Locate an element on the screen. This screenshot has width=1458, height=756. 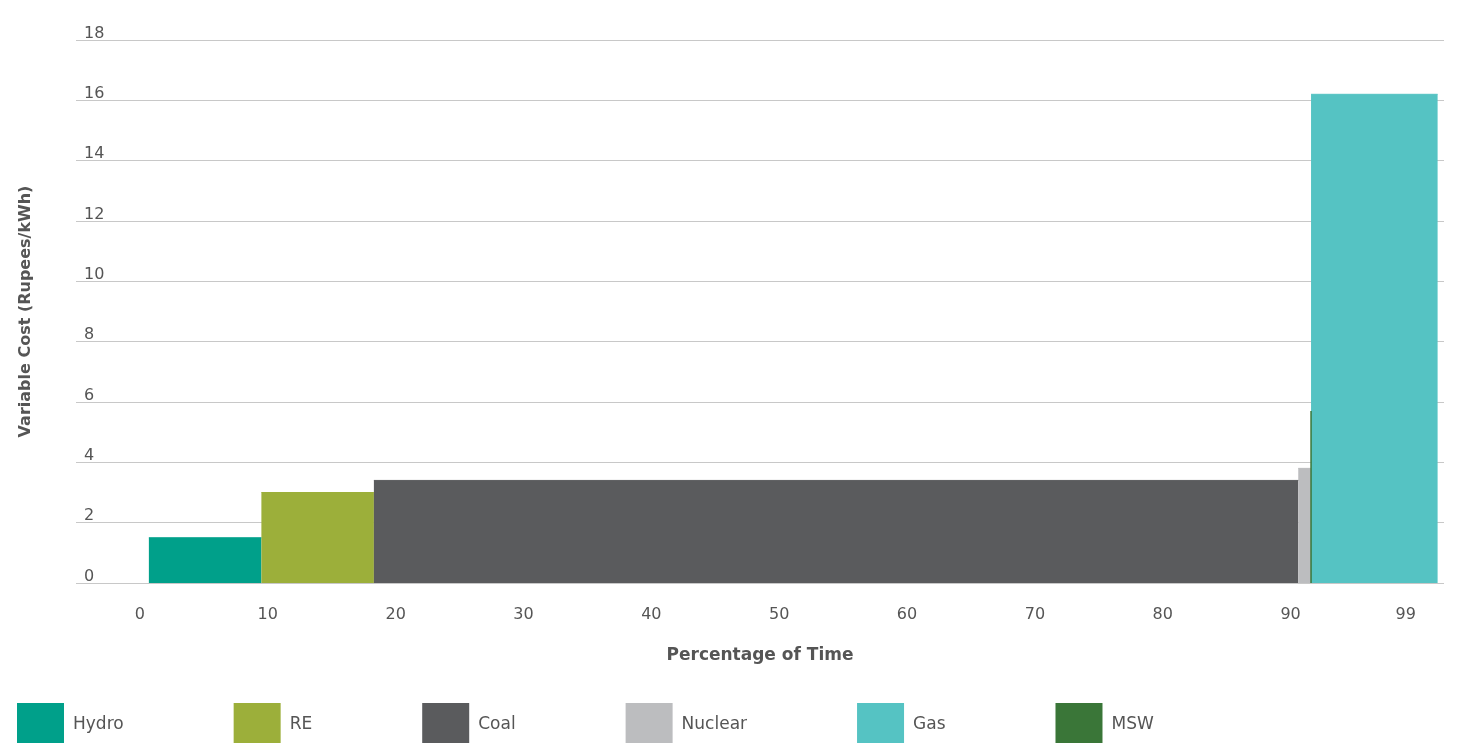
x-tick-label: 0 is located at coordinates (140, 613).